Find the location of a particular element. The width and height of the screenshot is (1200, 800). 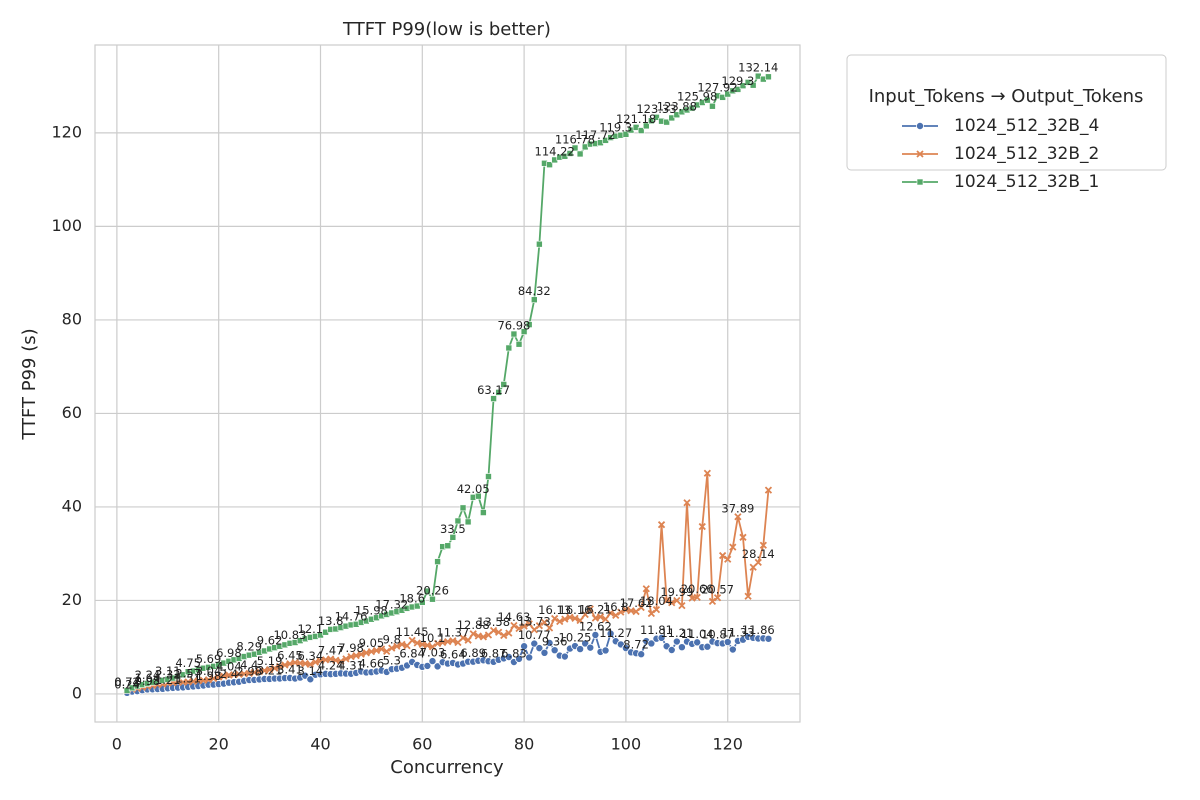

data-label: 1.98 is located at coordinates (209, 676).